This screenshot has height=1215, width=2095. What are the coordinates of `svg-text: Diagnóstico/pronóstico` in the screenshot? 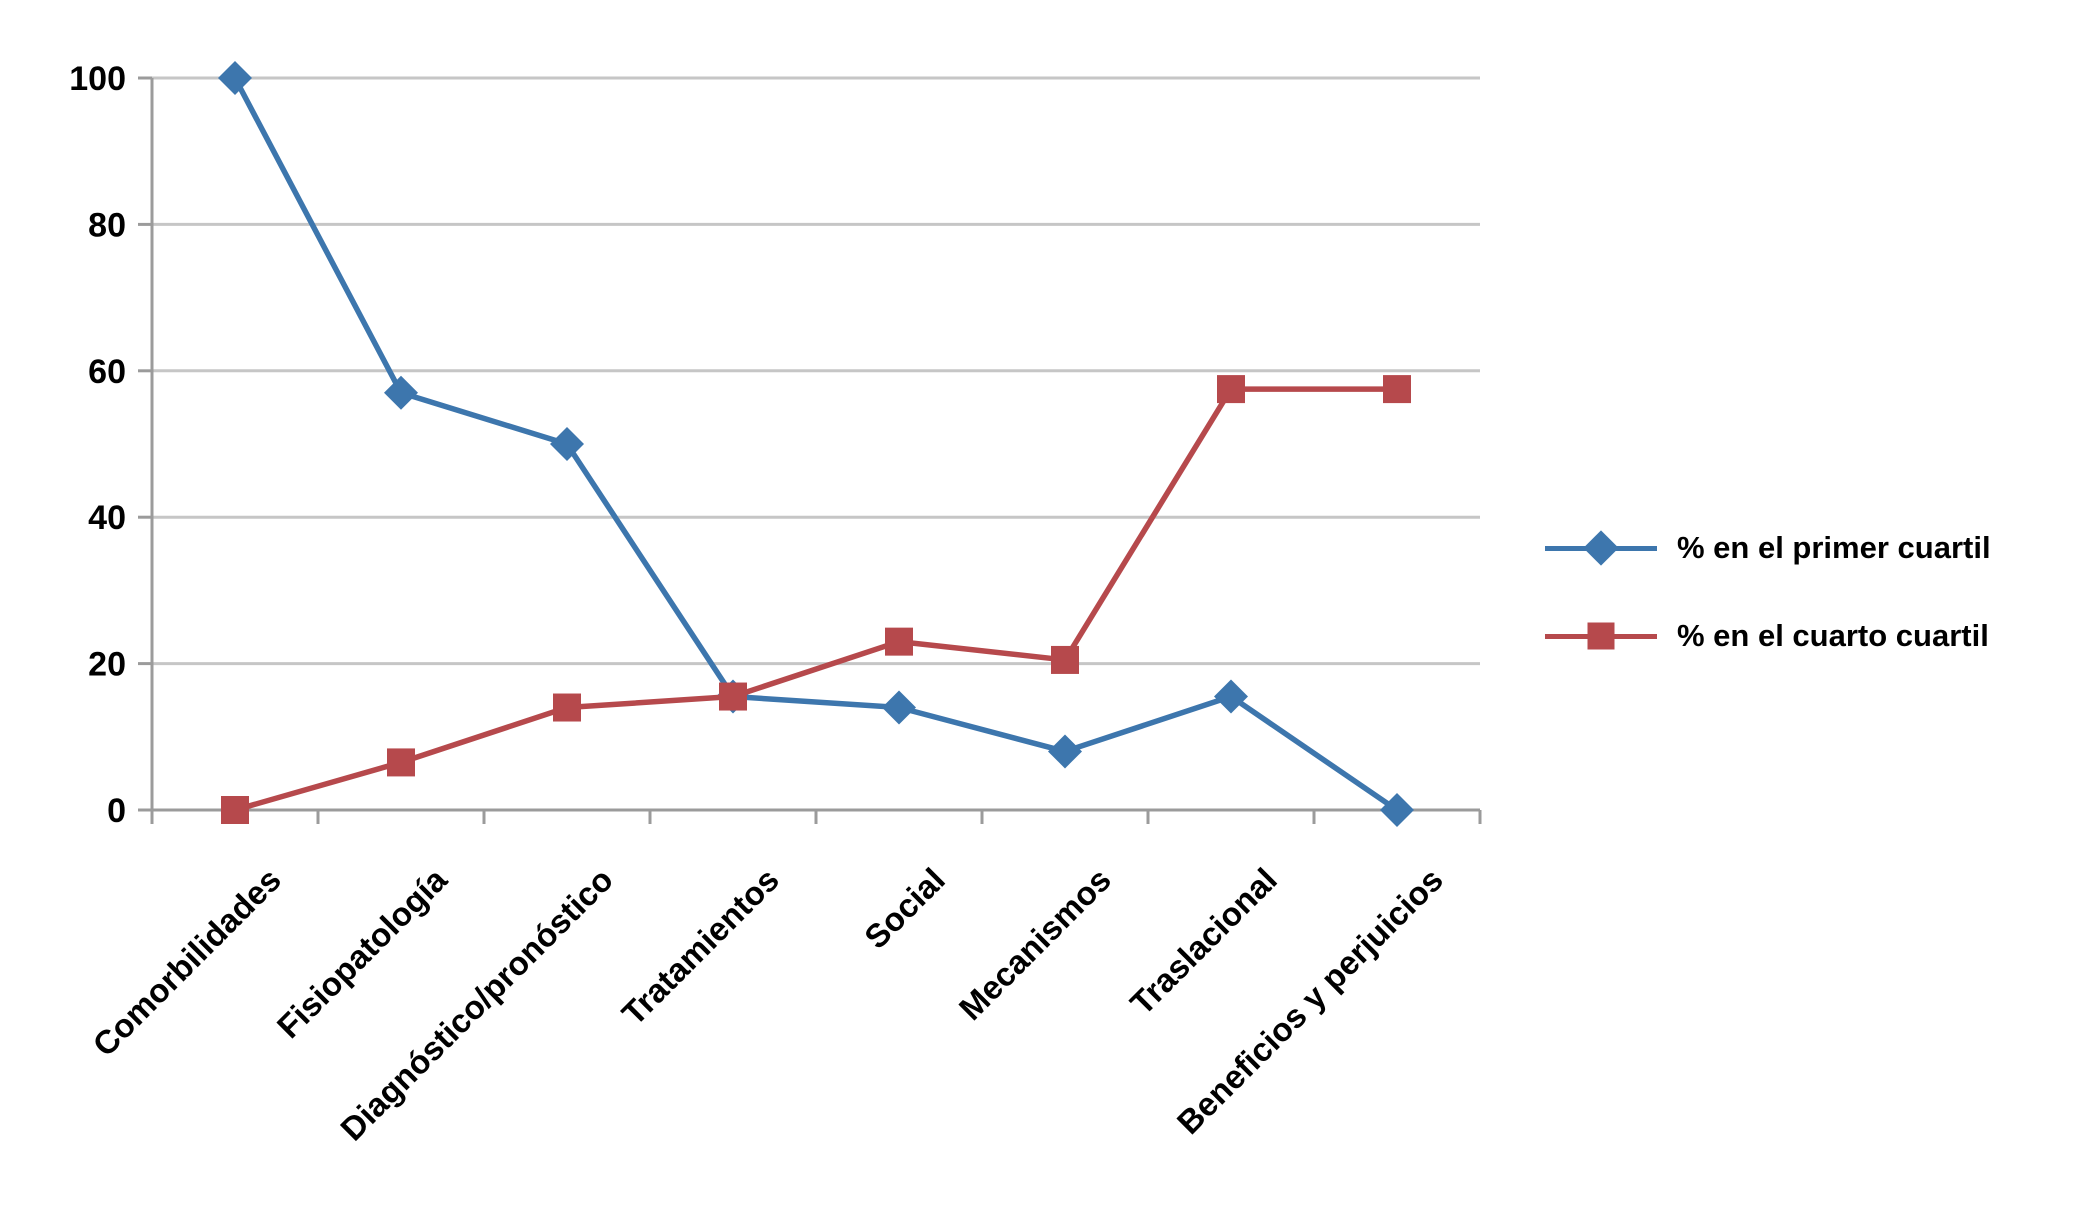 It's located at (476, 1004).